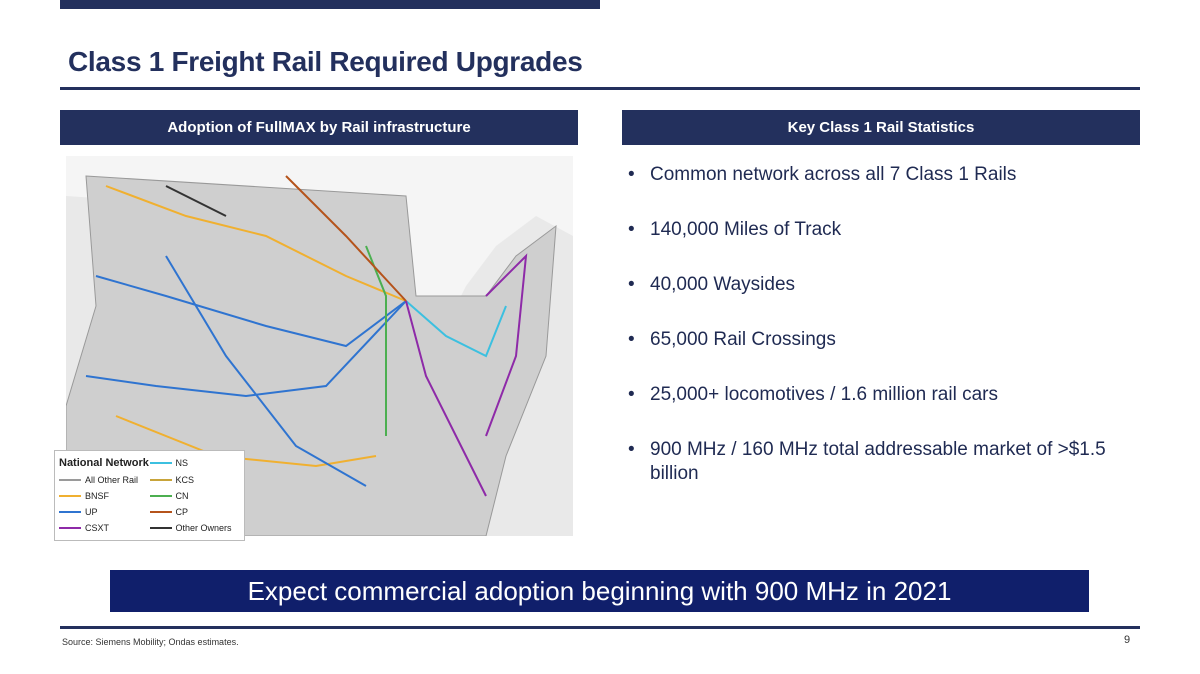 This screenshot has height=674, width=1200. Describe the element at coordinates (878, 230) in the screenshot. I see `stat-item: 140,000 Miles of Track` at that location.